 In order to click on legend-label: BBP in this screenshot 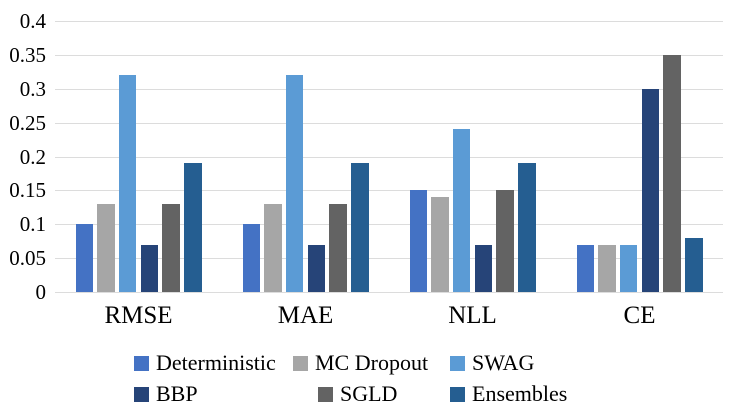, I will do `click(177, 393)`.